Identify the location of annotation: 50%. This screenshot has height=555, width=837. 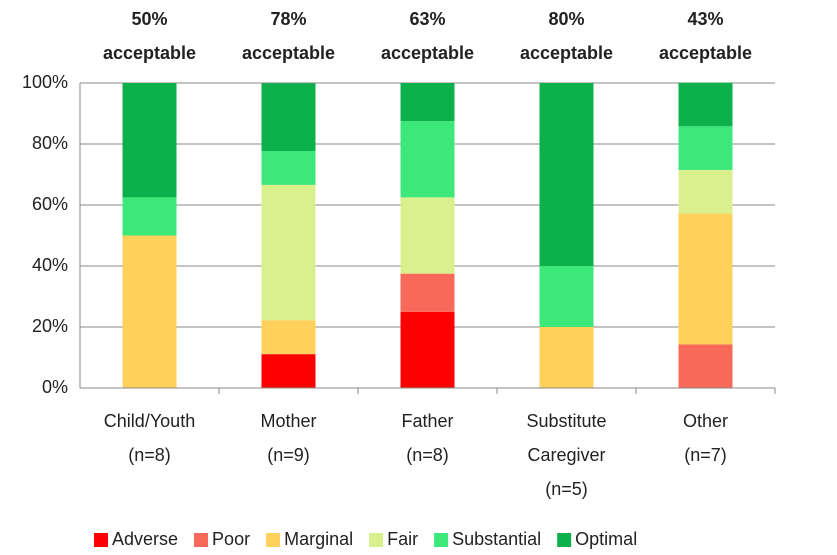
(149, 19).